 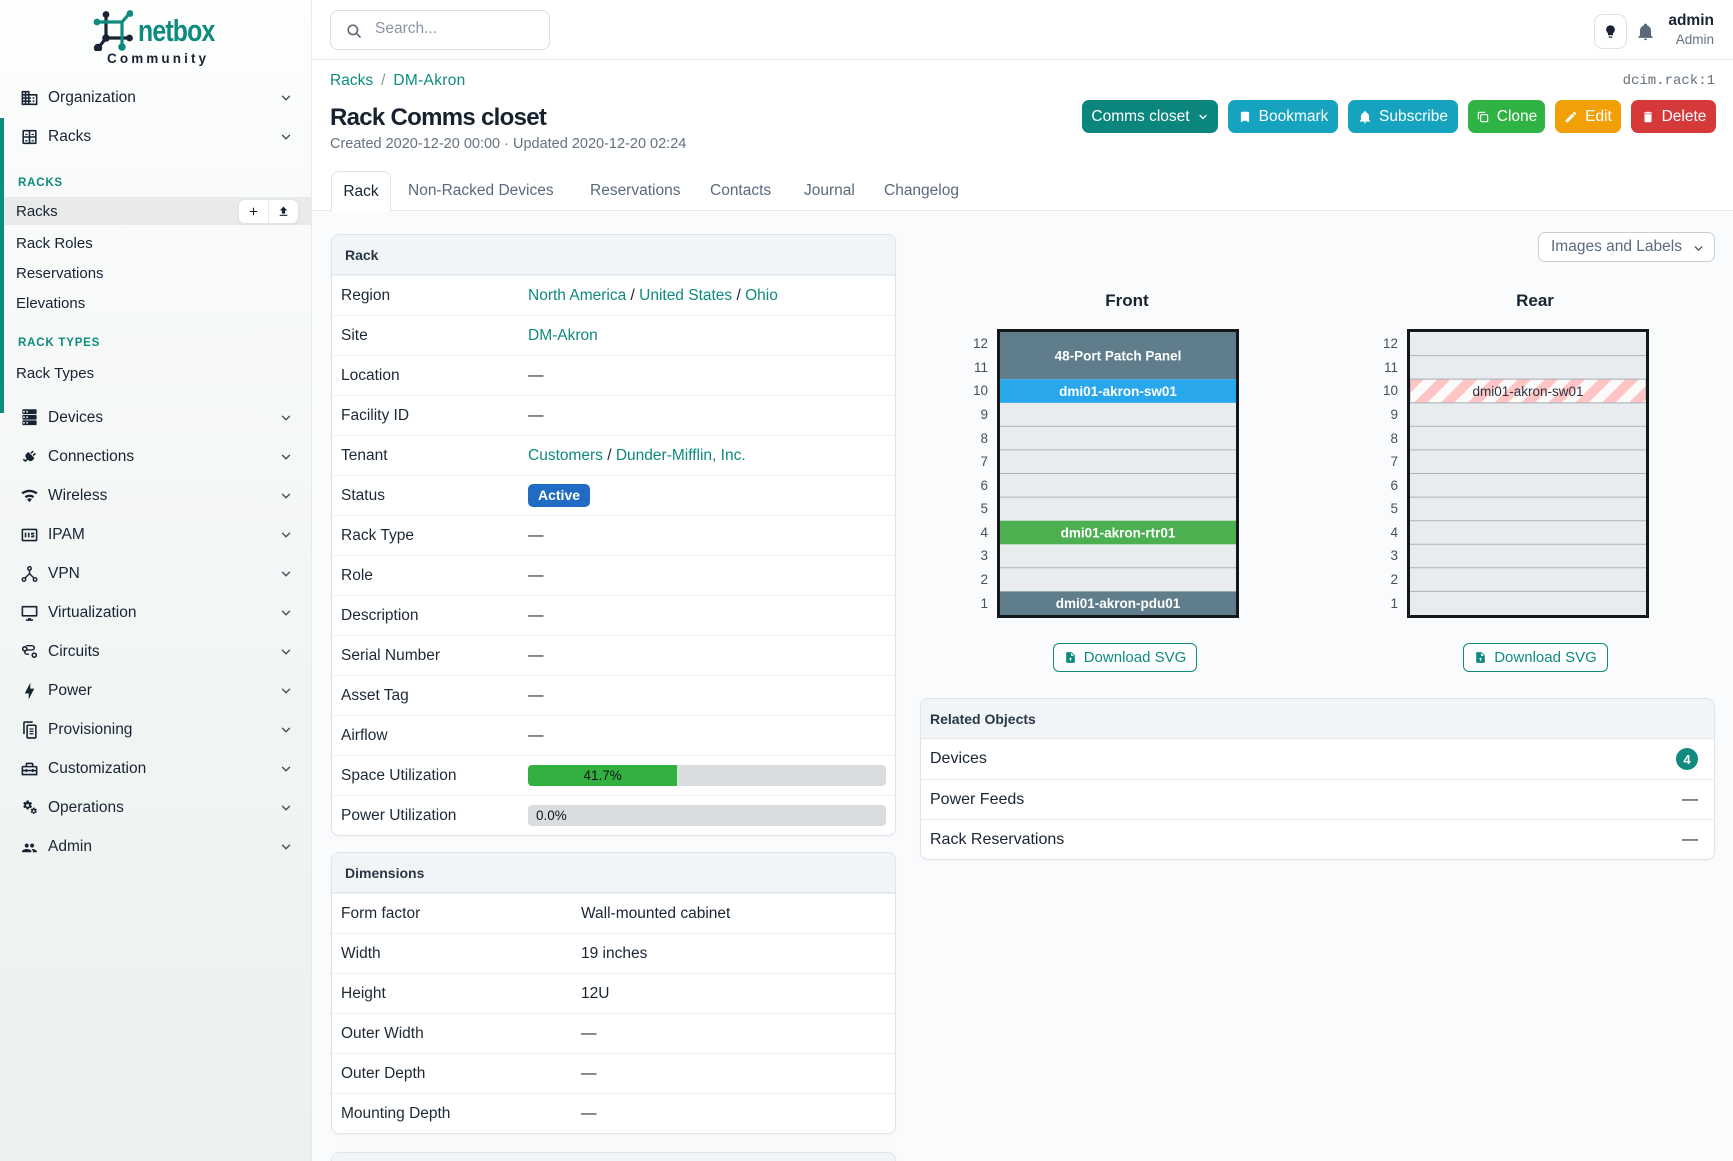 I want to click on svg-text: 48-Port Patch Panel, so click(x=1118, y=356).